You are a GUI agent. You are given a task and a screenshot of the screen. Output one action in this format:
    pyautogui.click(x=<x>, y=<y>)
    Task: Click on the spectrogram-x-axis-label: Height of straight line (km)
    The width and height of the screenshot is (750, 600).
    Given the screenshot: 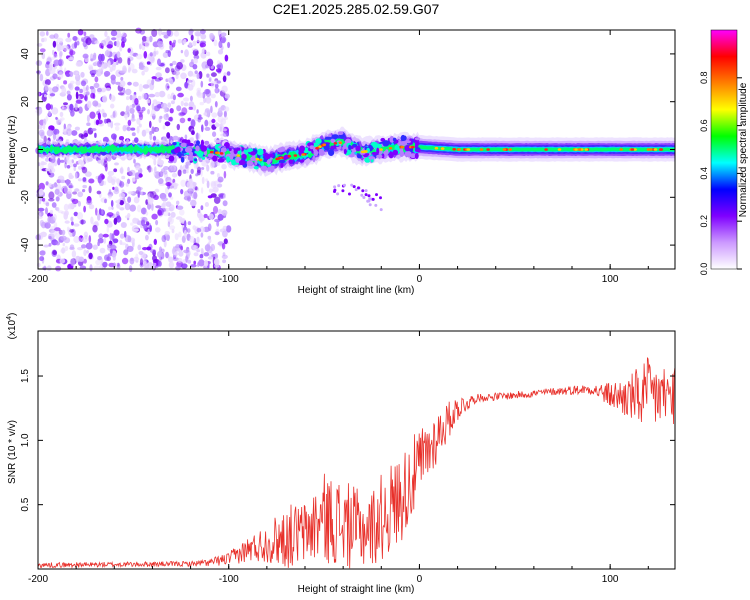 What is the action you would take?
    pyautogui.click(x=356, y=290)
    